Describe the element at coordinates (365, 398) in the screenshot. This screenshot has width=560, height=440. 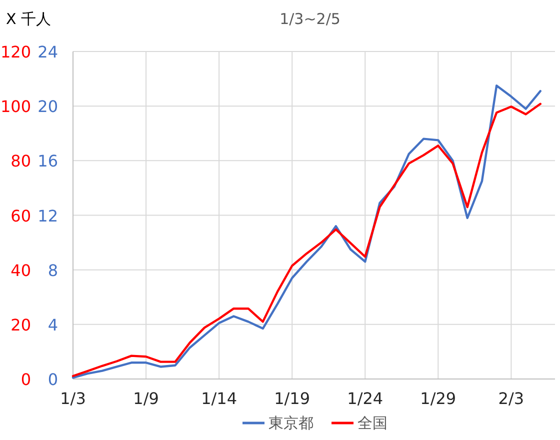
I see `x-tick-label: 1/24` at that location.